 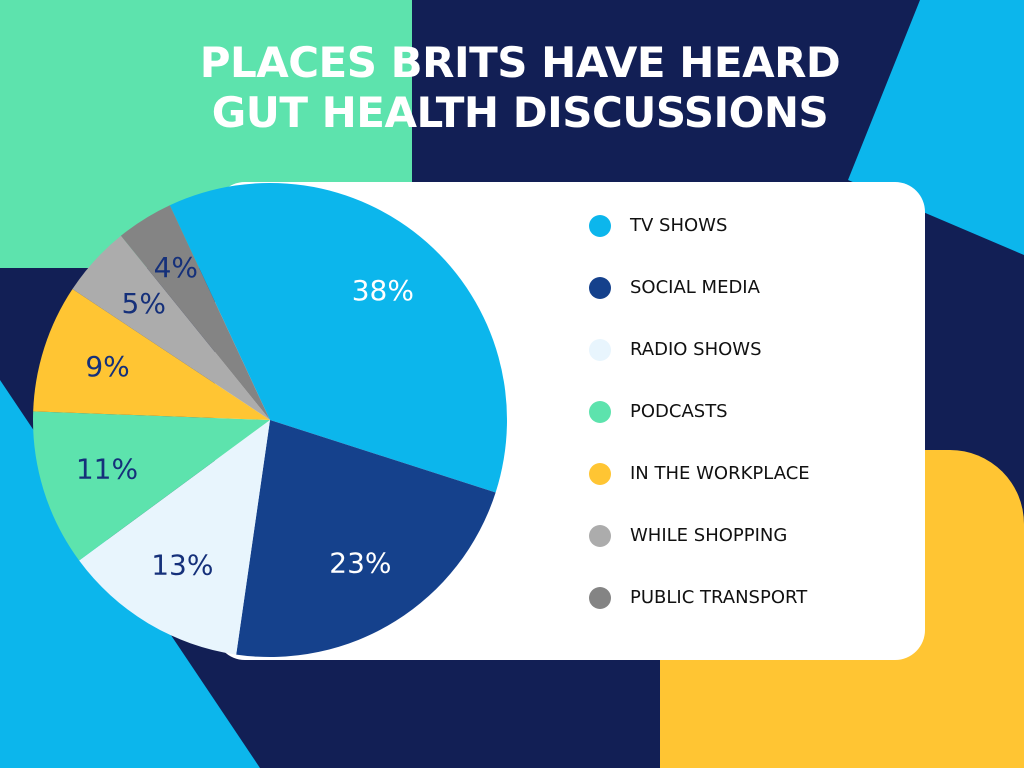 What do you see at coordinates (144, 303) in the screenshot?
I see `value-label: 5%` at bounding box center [144, 303].